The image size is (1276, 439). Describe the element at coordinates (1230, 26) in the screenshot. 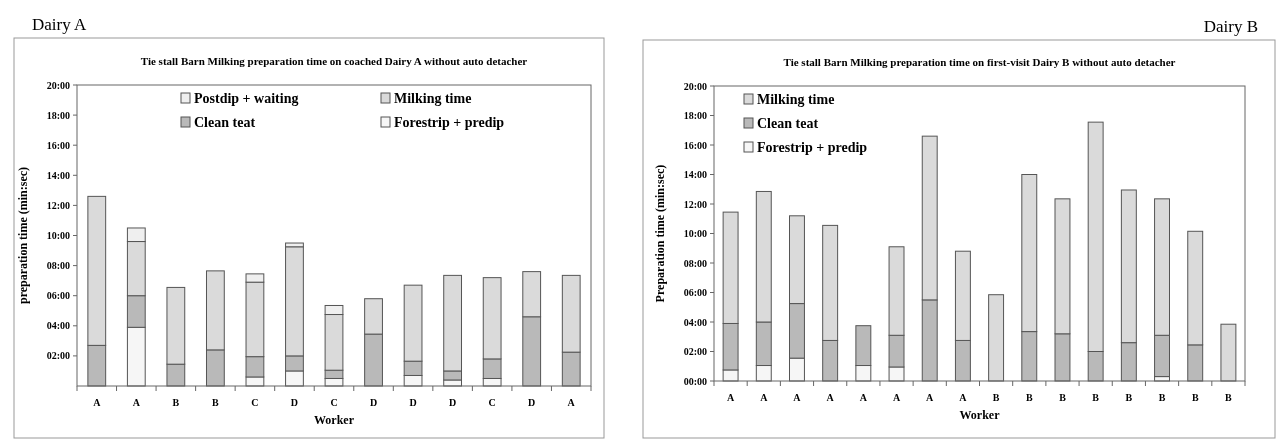

I see `text: Dairy B` at that location.